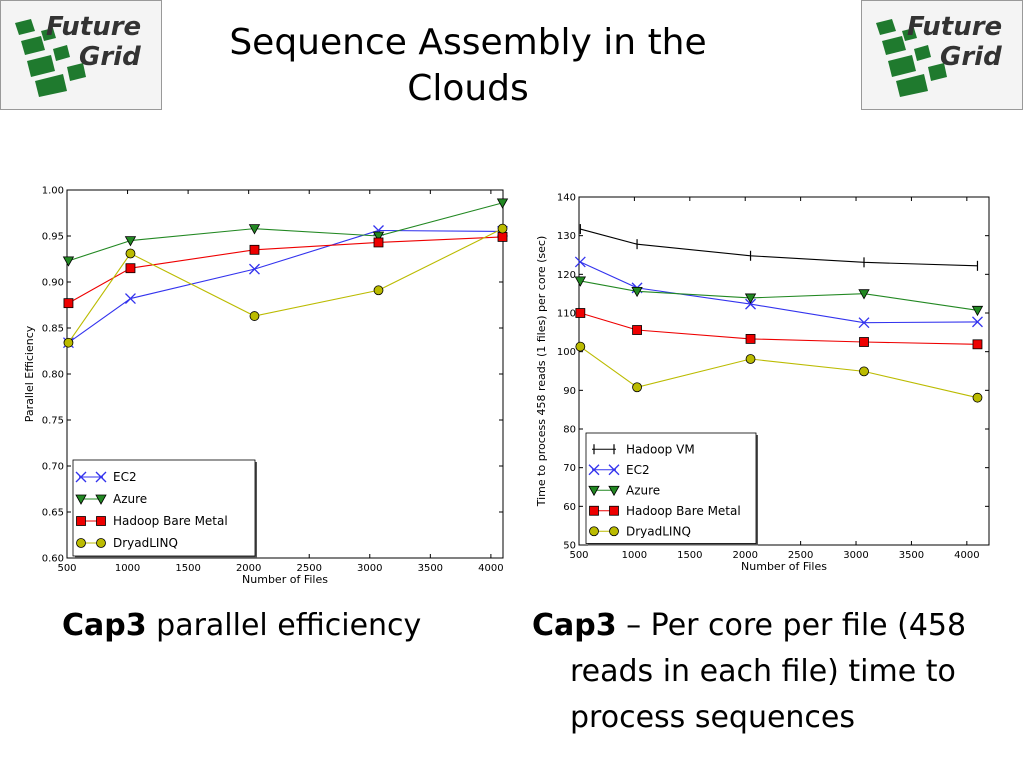 Image resolution: width=1024 pixels, height=768 pixels. I want to click on y-tick-label: 80, so click(569, 430).